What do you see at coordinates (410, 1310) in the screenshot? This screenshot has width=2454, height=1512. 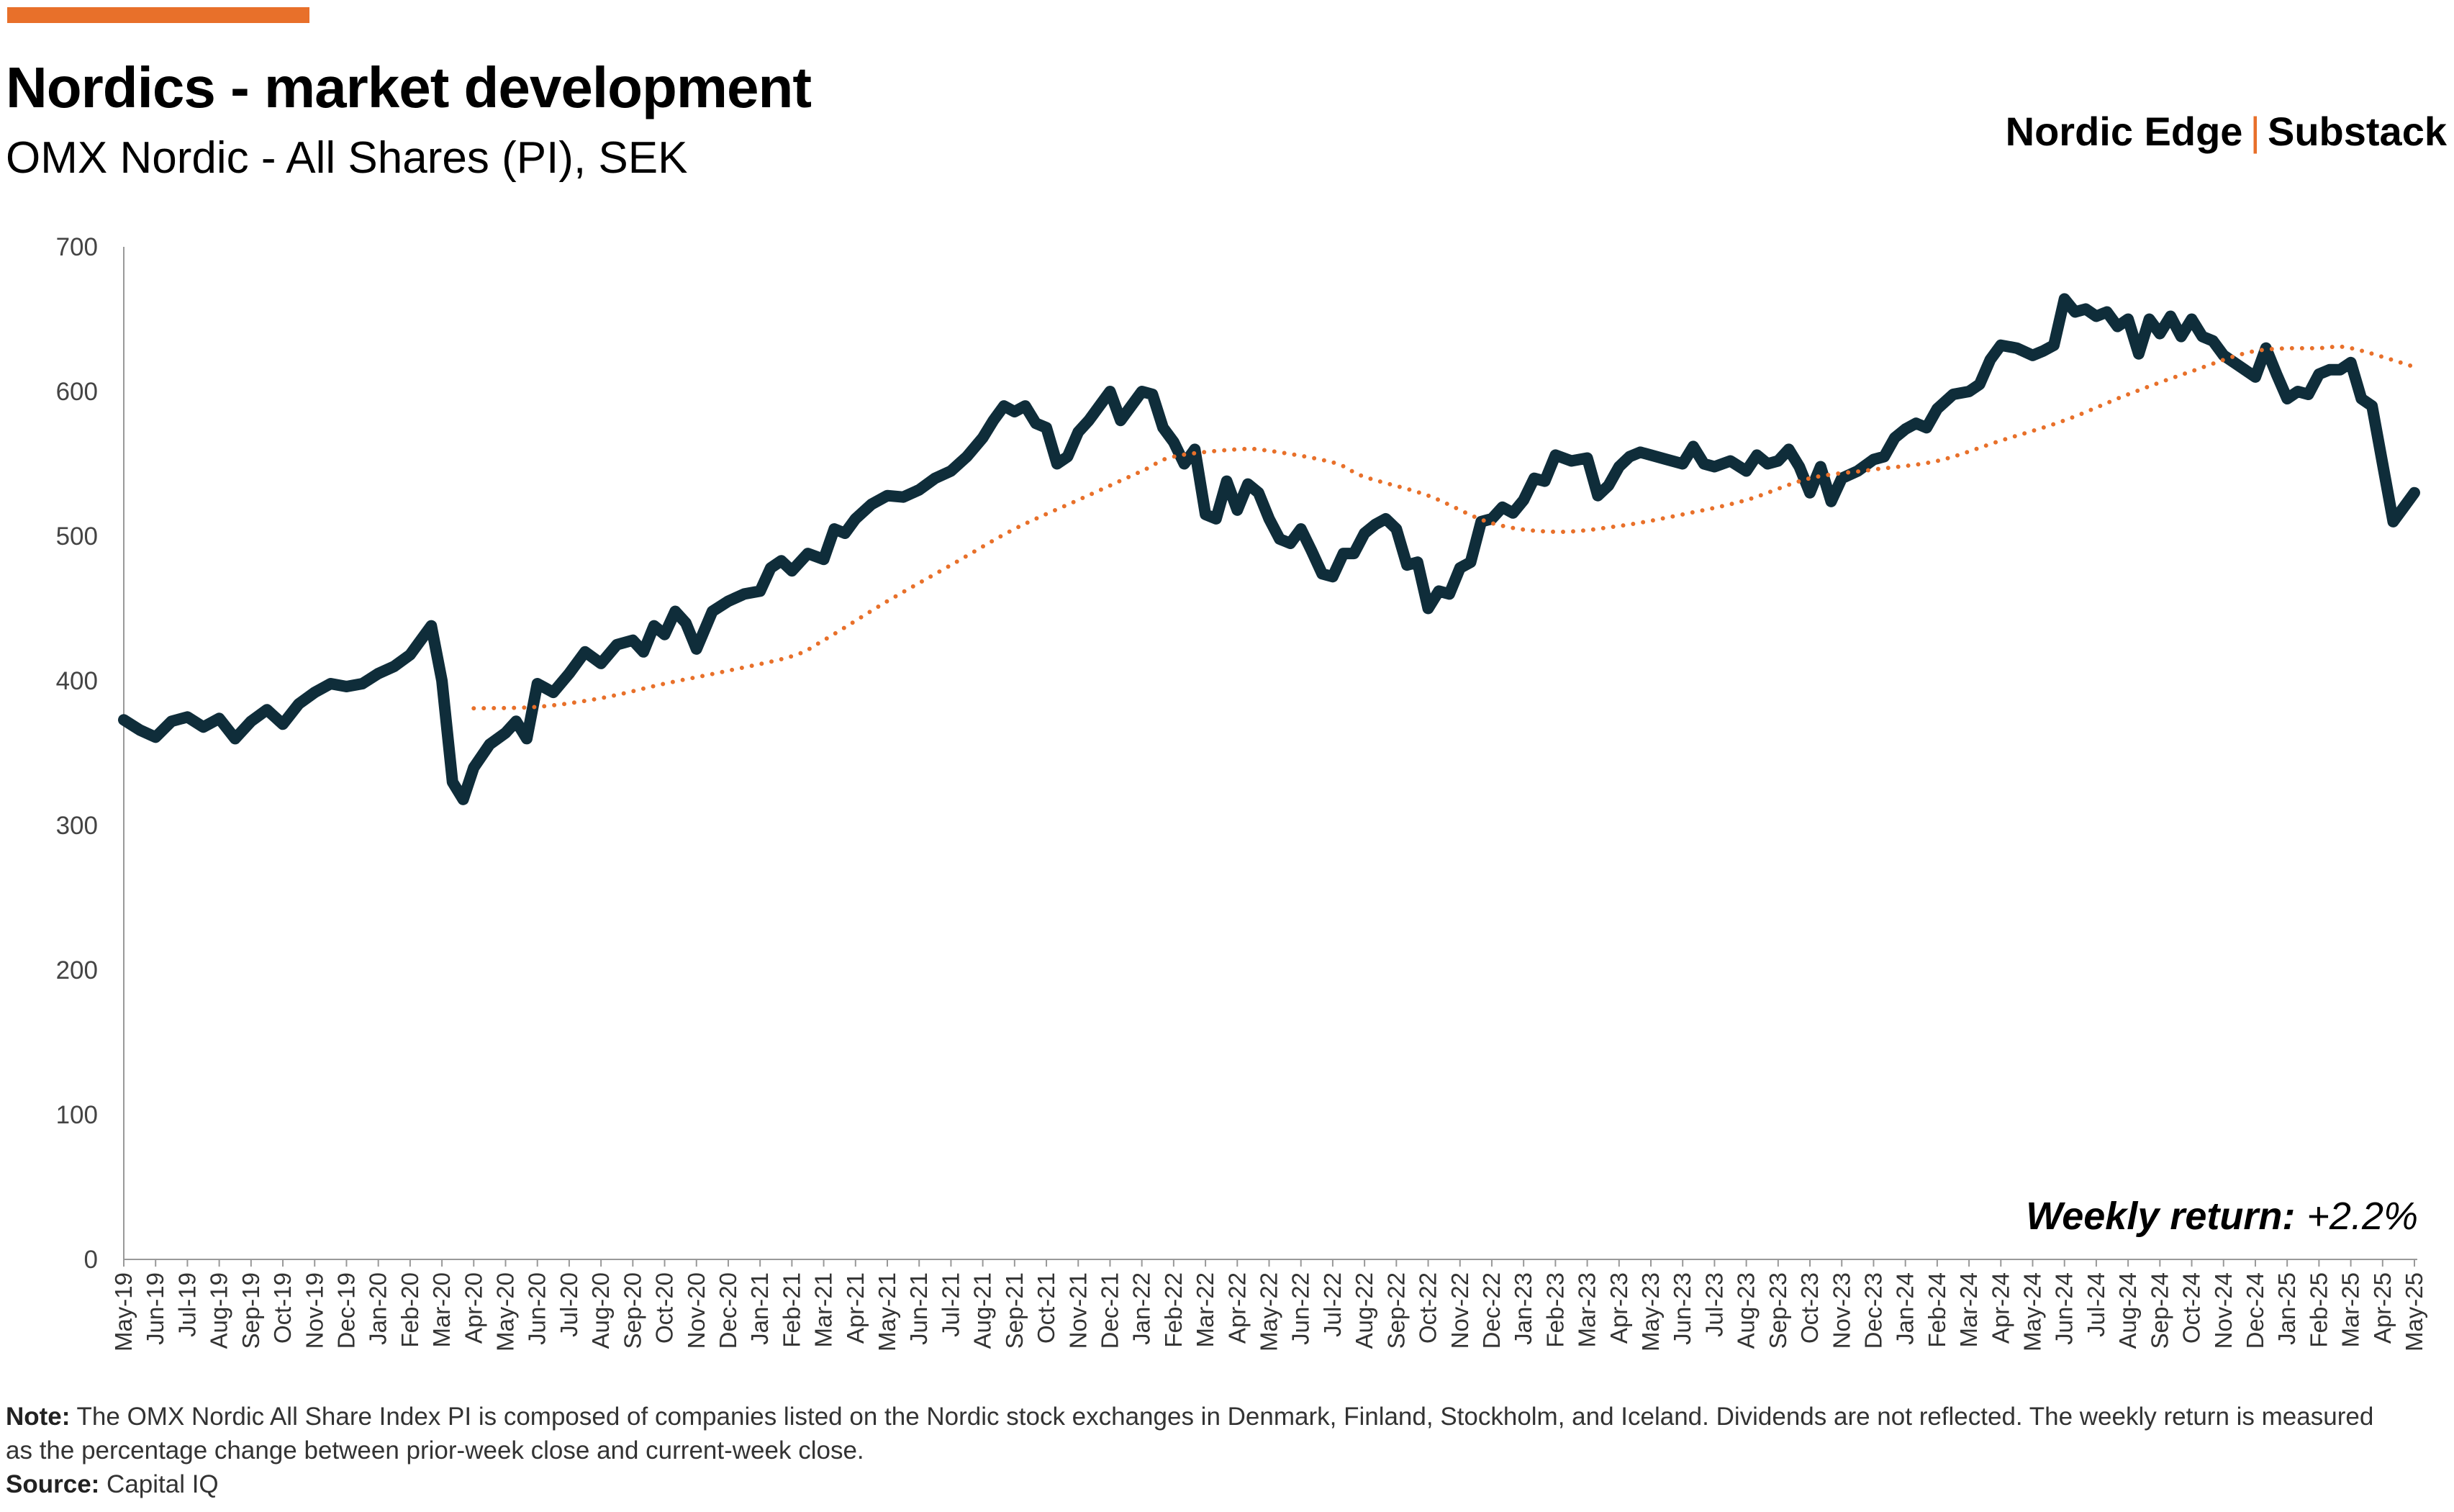 I see `x-tick-label: Feb-20` at bounding box center [410, 1310].